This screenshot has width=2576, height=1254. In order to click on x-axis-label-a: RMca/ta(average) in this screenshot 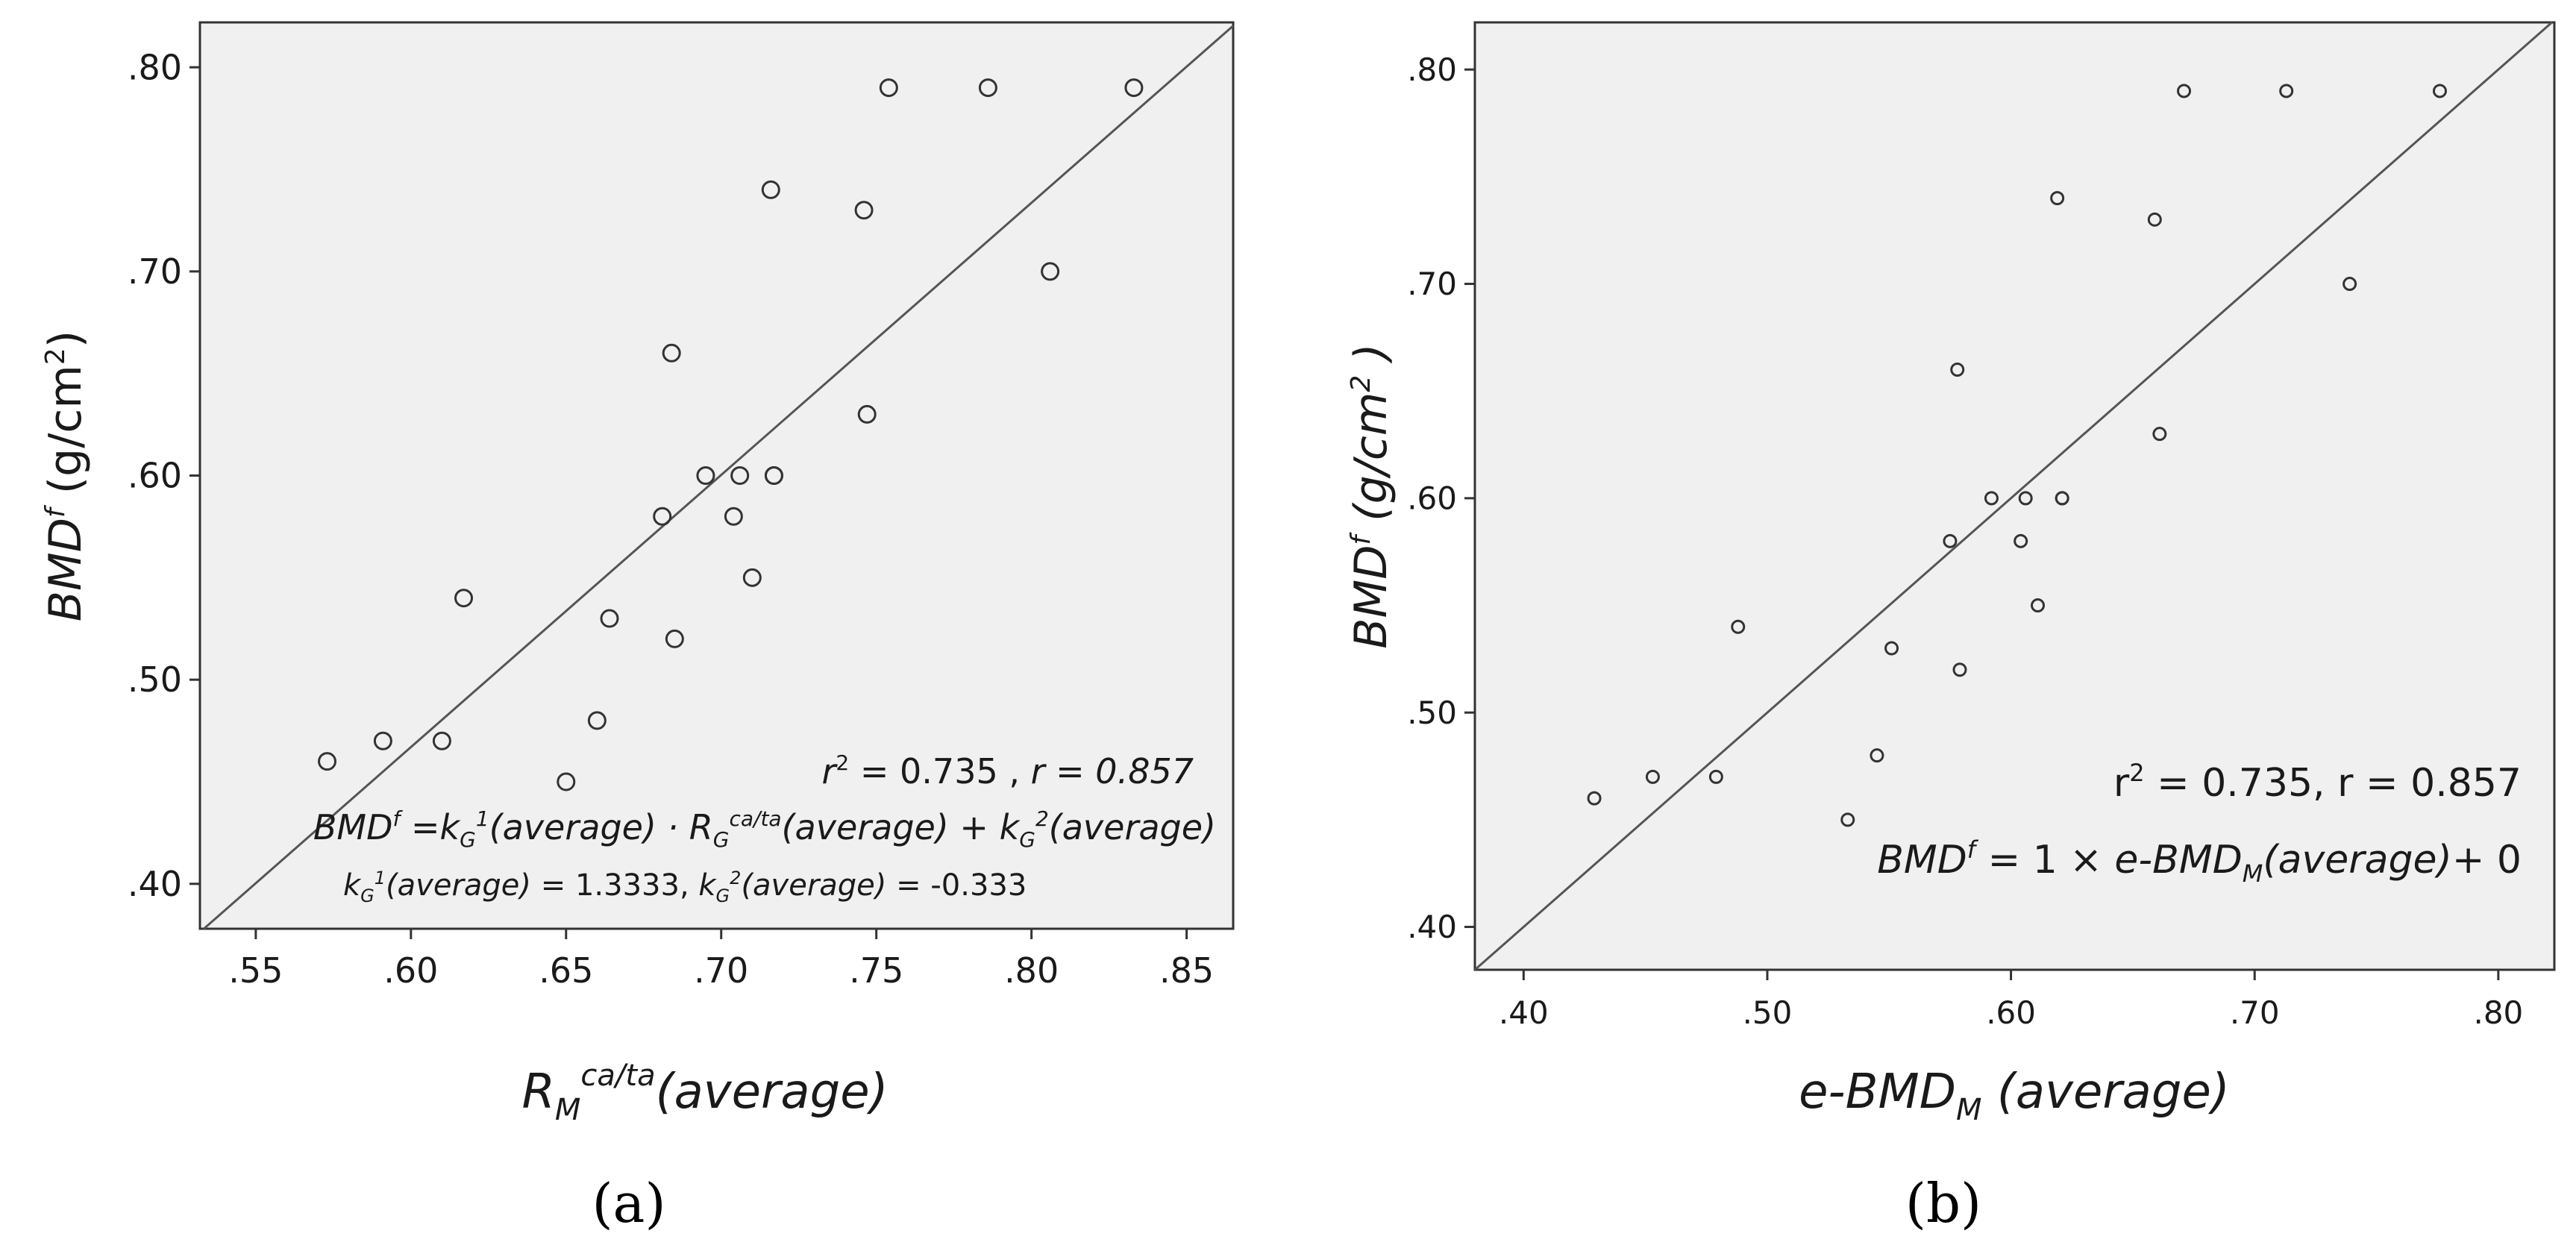, I will do `click(704, 1093)`.